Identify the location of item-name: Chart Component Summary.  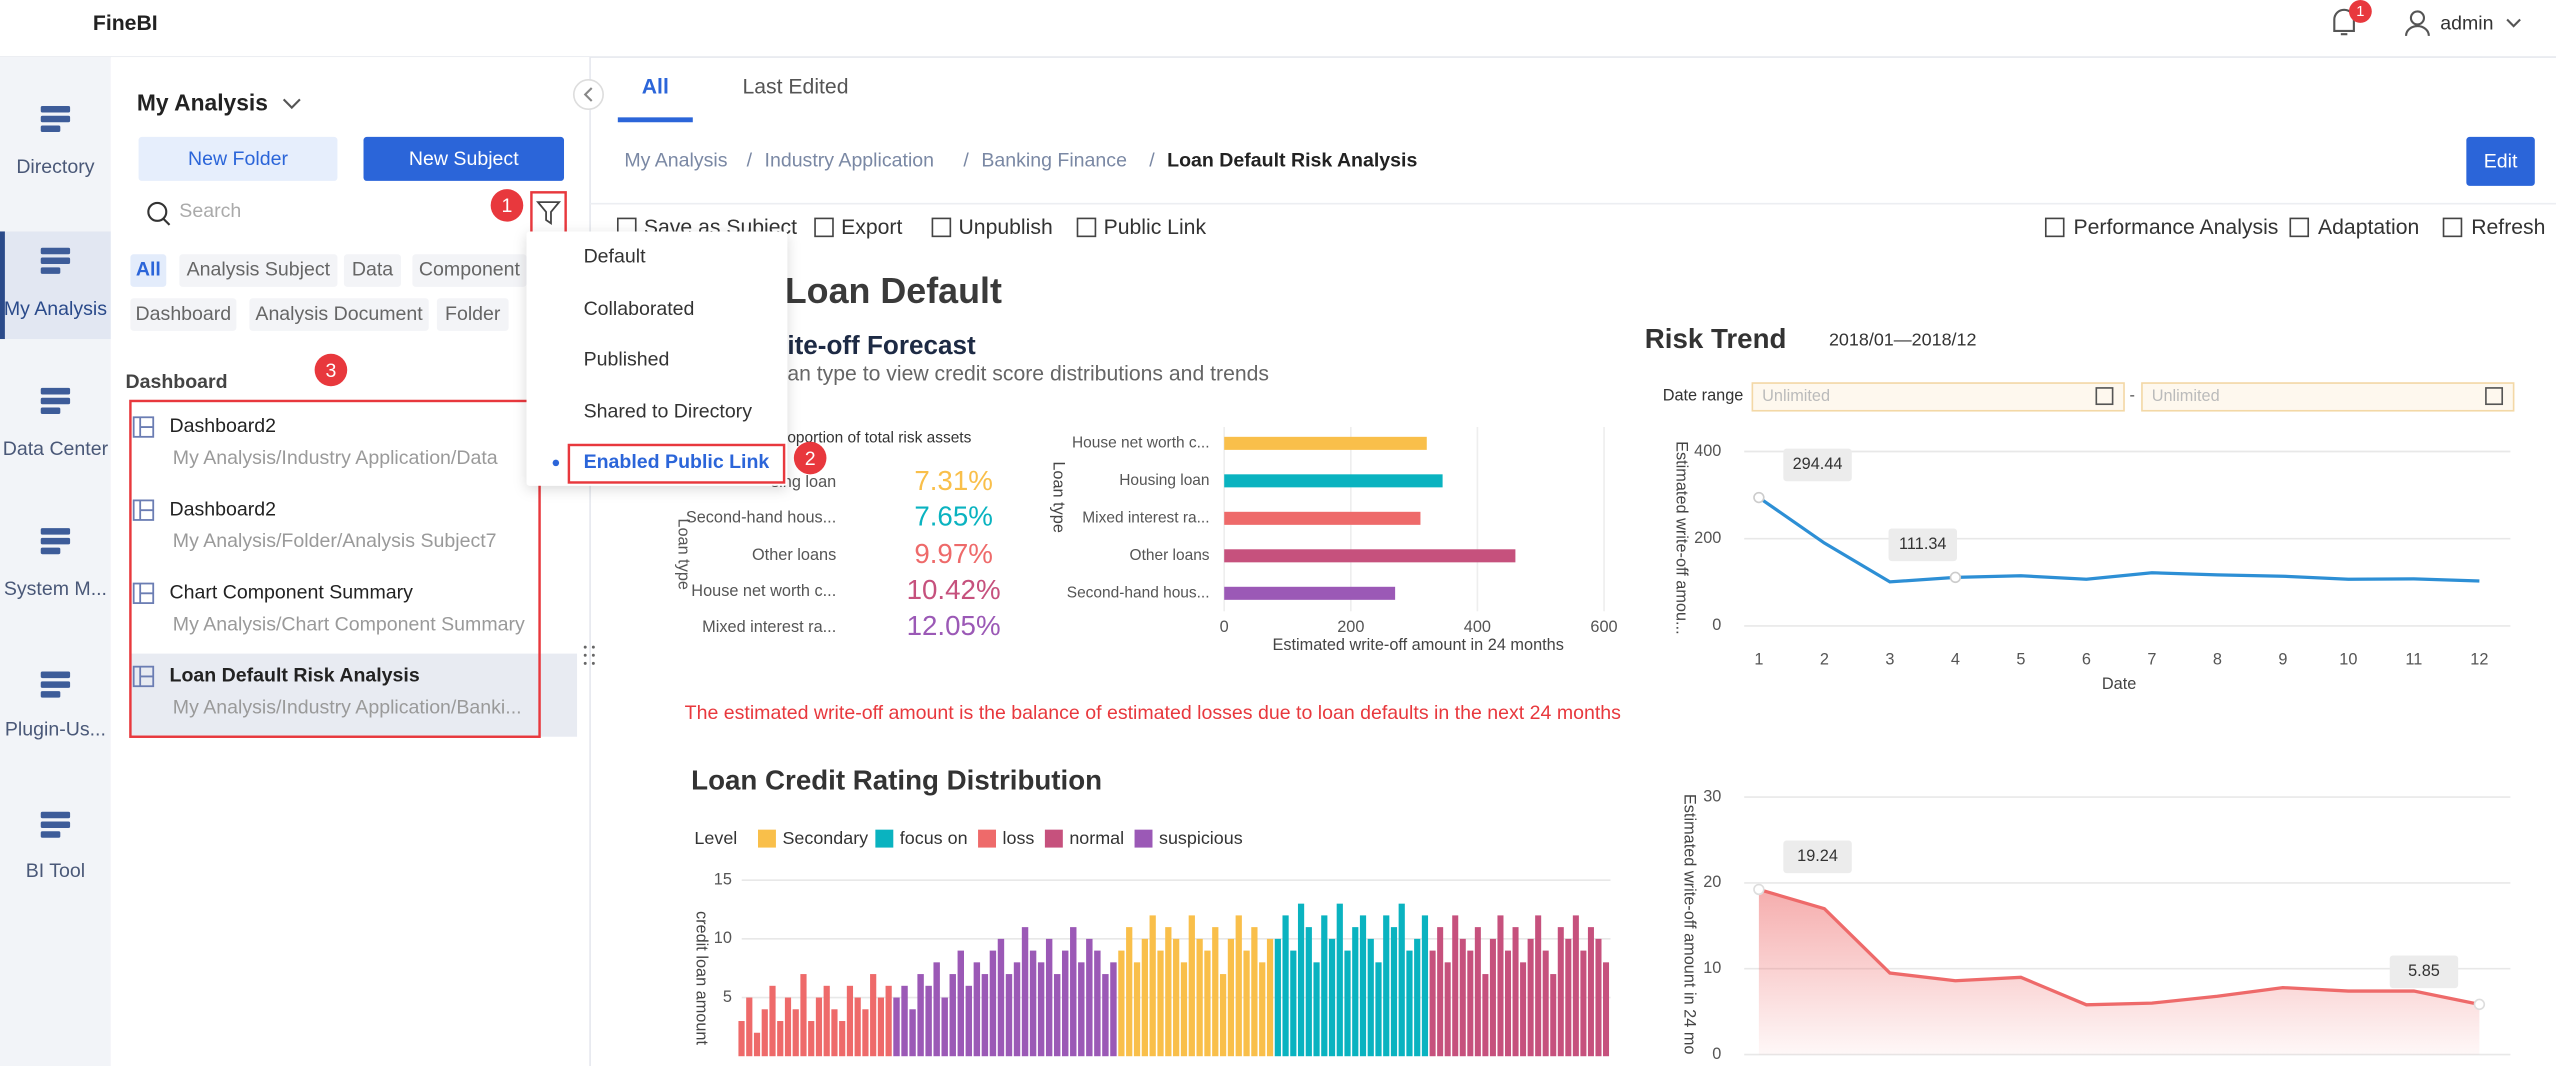
(292, 592).